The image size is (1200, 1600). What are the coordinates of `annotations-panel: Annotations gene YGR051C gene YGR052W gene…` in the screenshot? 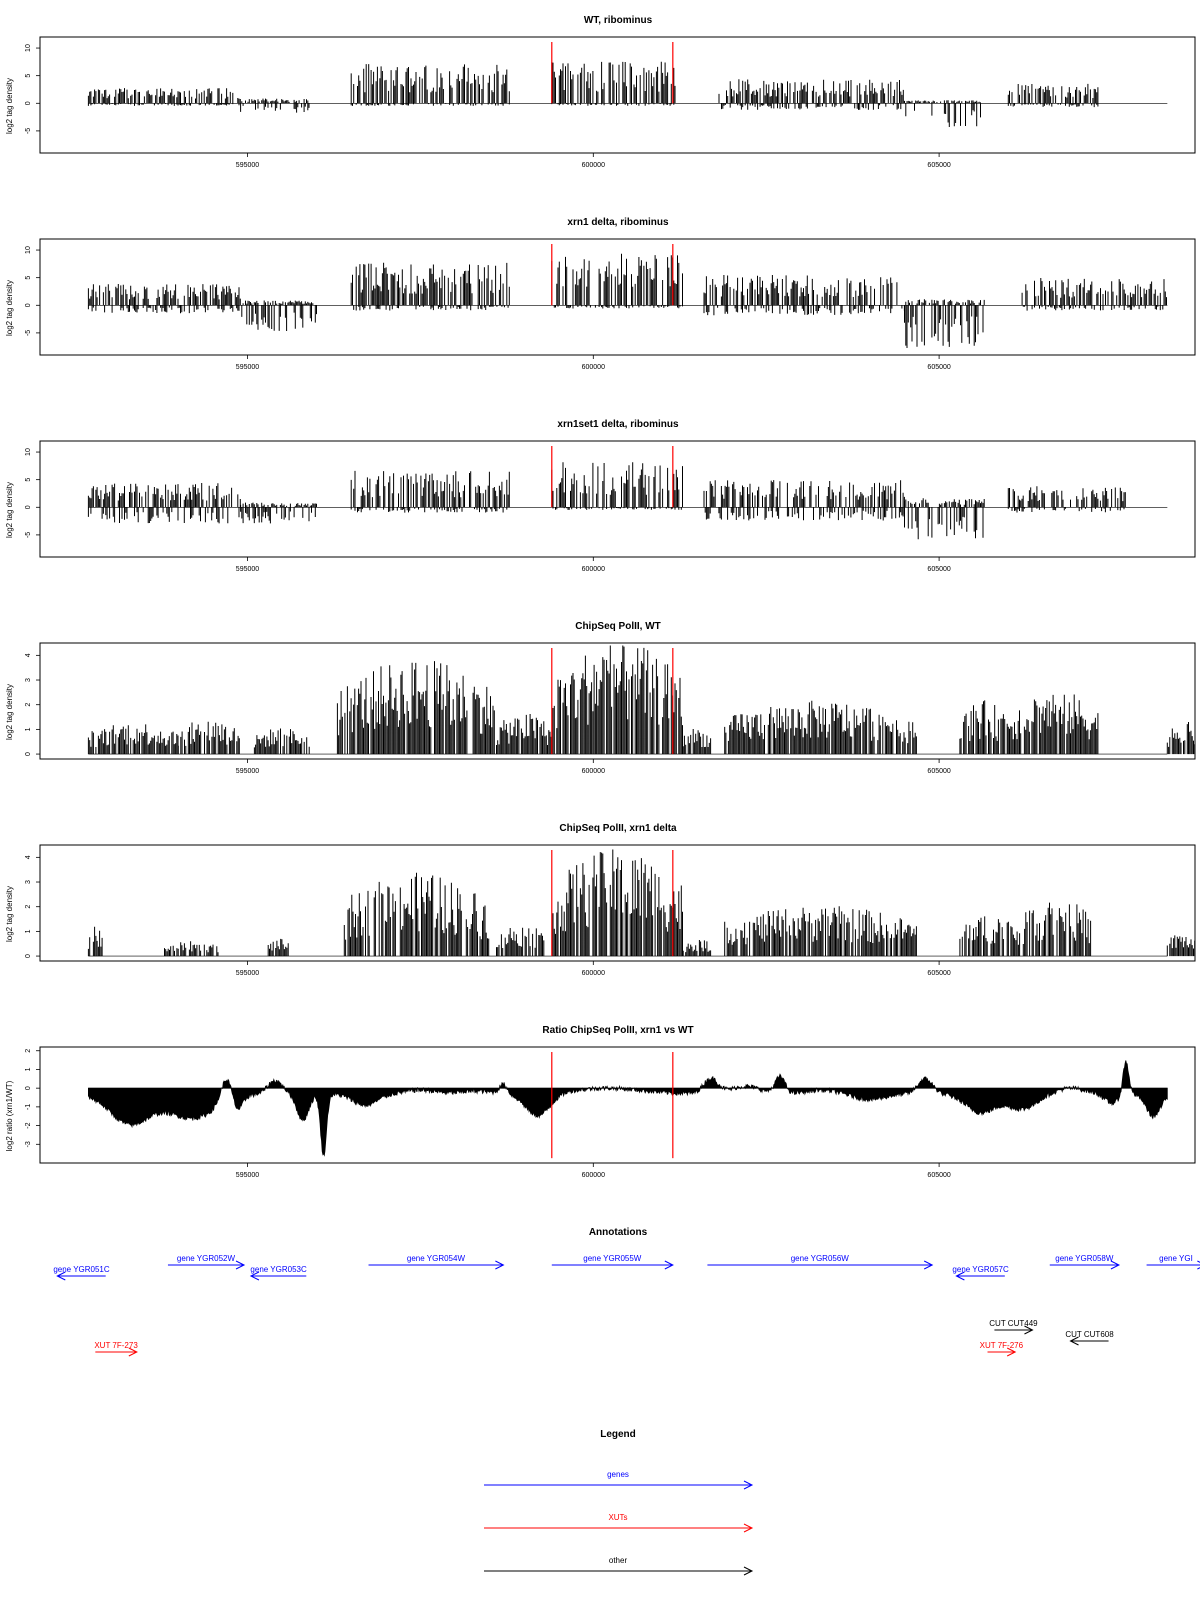 It's located at (626, 1292).